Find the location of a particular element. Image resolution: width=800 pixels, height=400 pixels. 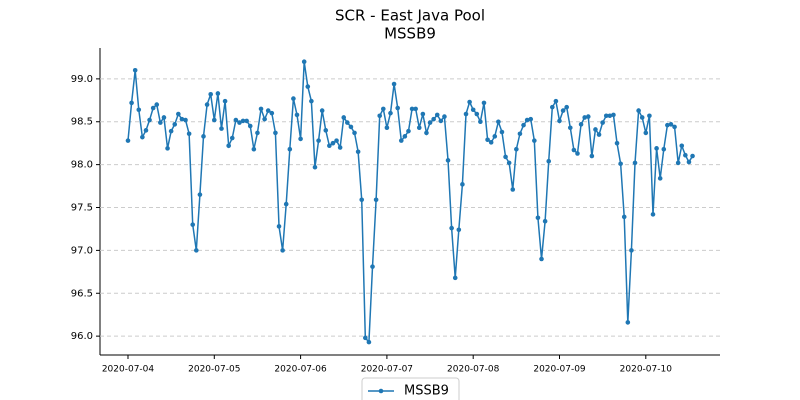

legend-box is located at coordinates (410, 388).